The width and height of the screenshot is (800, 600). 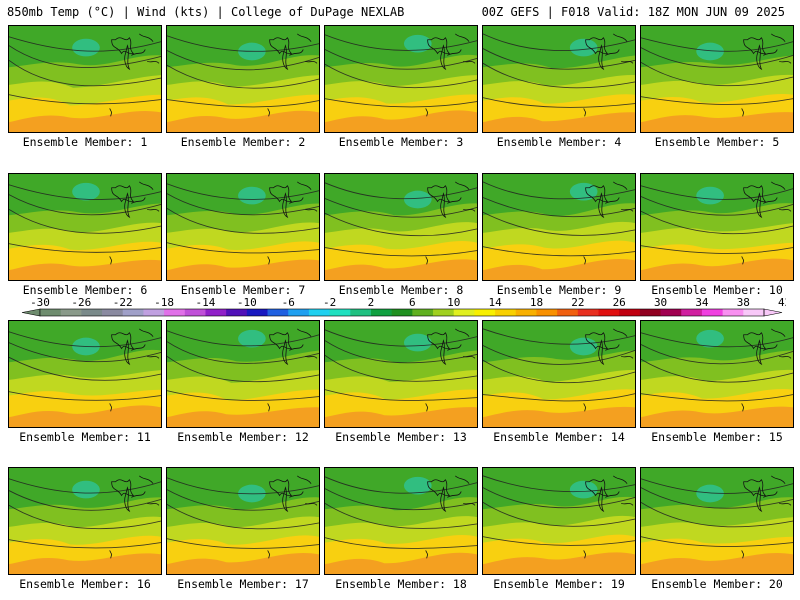 I want to click on colorbar-tick-label: 34, so click(x=702, y=302).